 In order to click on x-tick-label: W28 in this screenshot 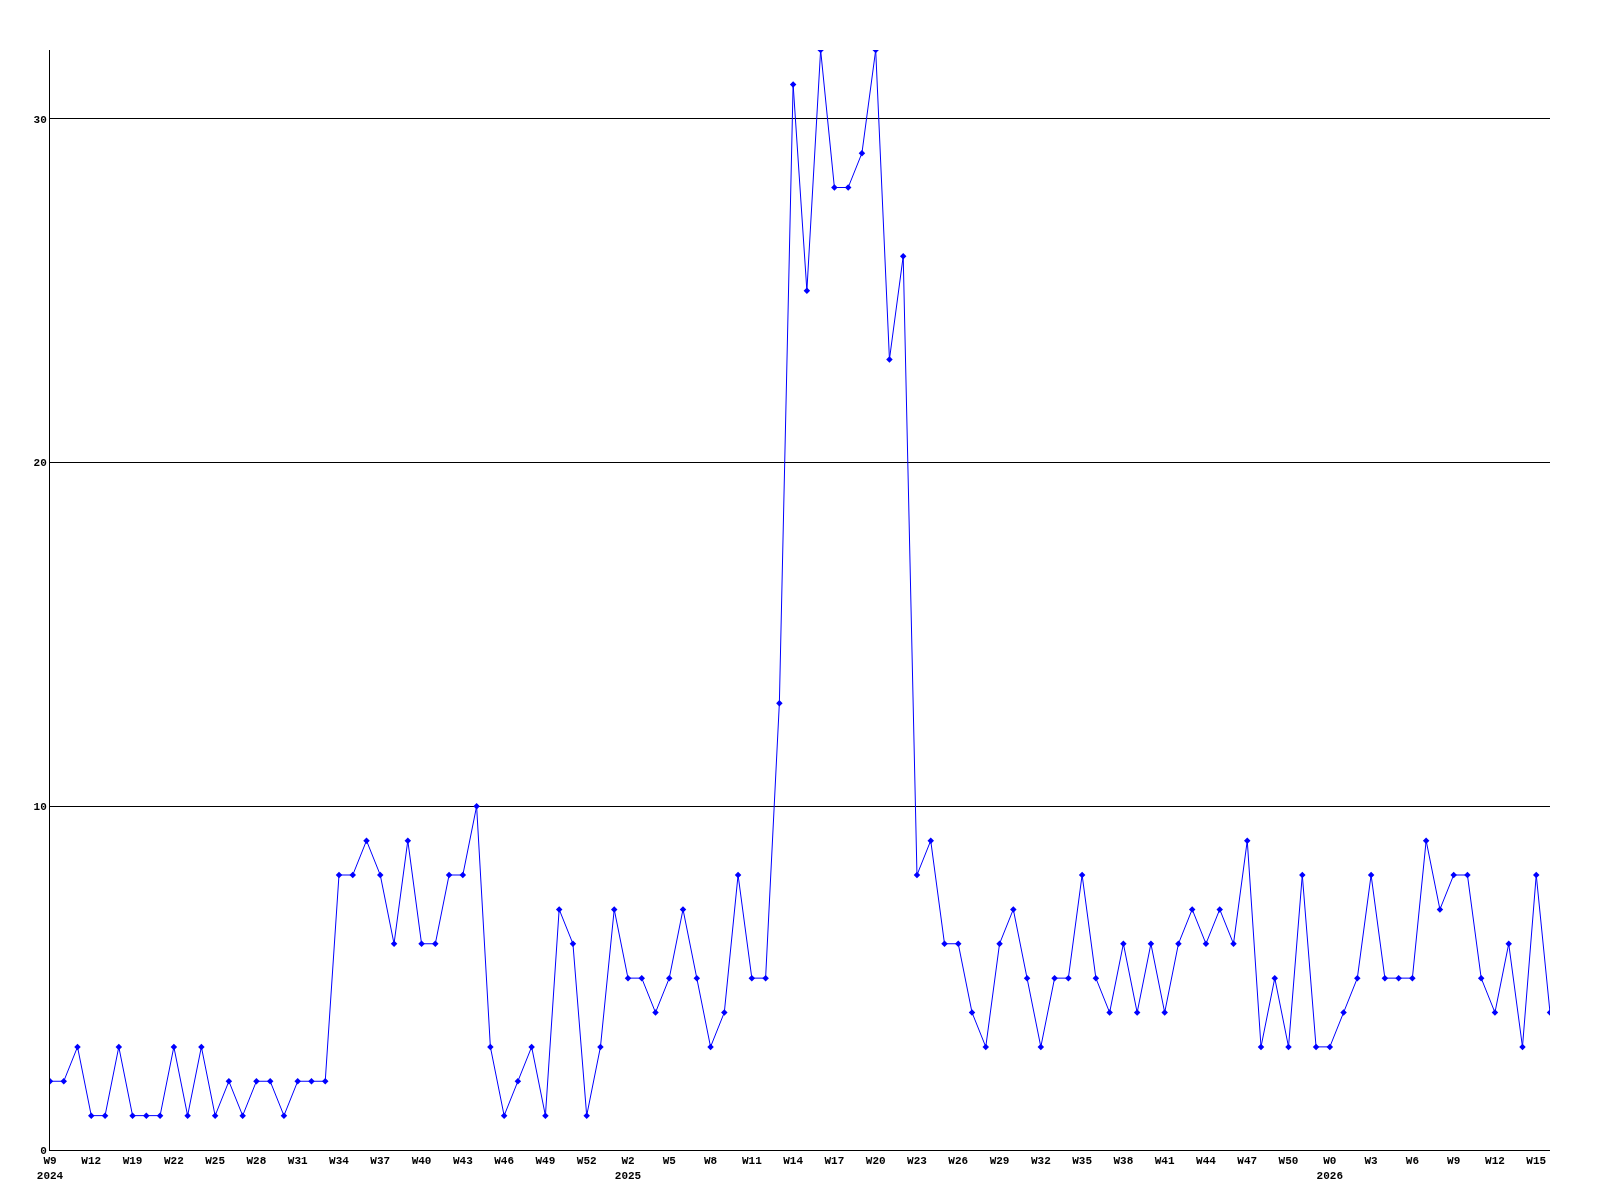, I will do `click(256, 1161)`.